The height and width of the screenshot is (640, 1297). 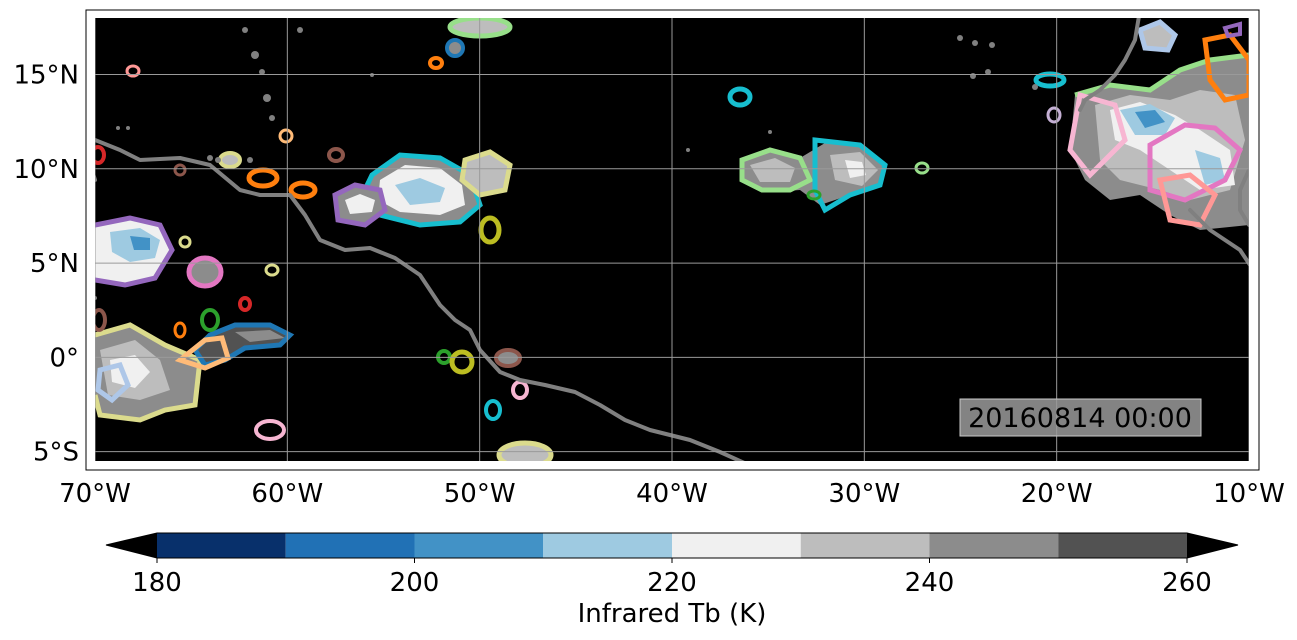 What do you see at coordinates (46, 76) in the screenshot?
I see `y-tick-label: 15°N` at bounding box center [46, 76].